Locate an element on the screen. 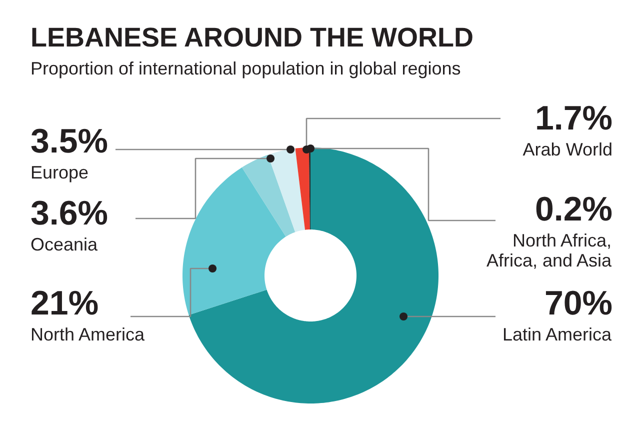  data-label: 1.7% is located at coordinates (574, 119).